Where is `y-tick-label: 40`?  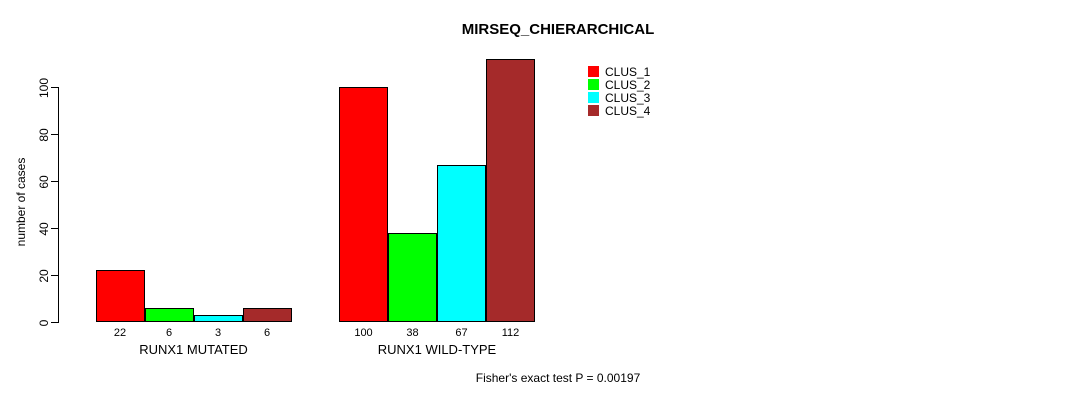 y-tick-label: 40 is located at coordinates (44, 228).